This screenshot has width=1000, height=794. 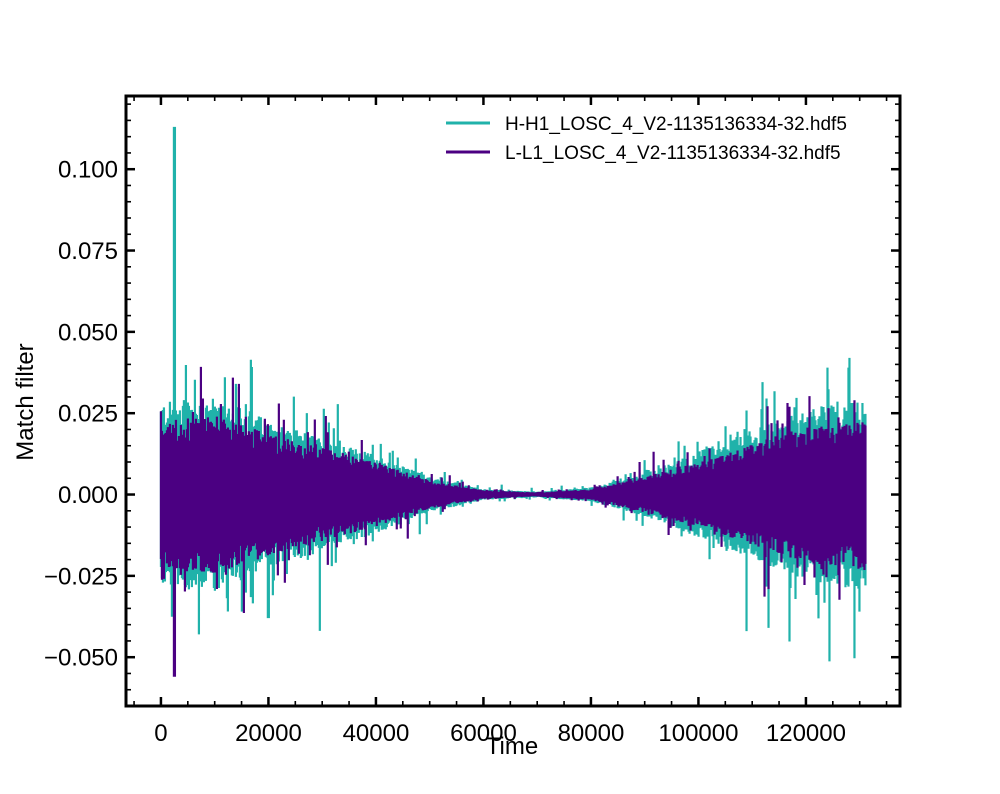 What do you see at coordinates (676, 124) in the screenshot?
I see `legend-label-1: H-H1_LOSC_4_V2-1135136334-32.hdf5` at bounding box center [676, 124].